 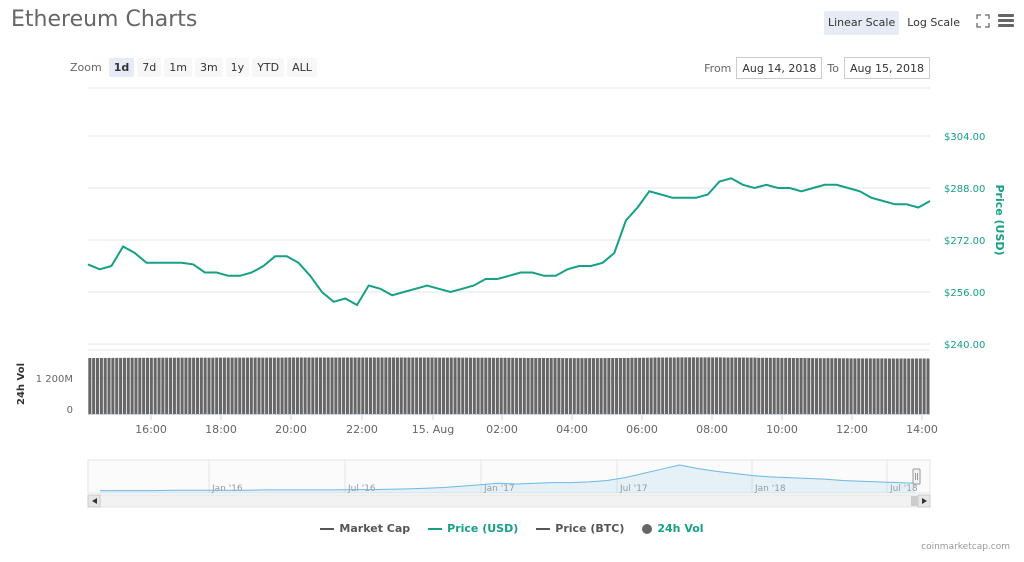 I want to click on zoom-1m-button: 1m, so click(x=178, y=67).